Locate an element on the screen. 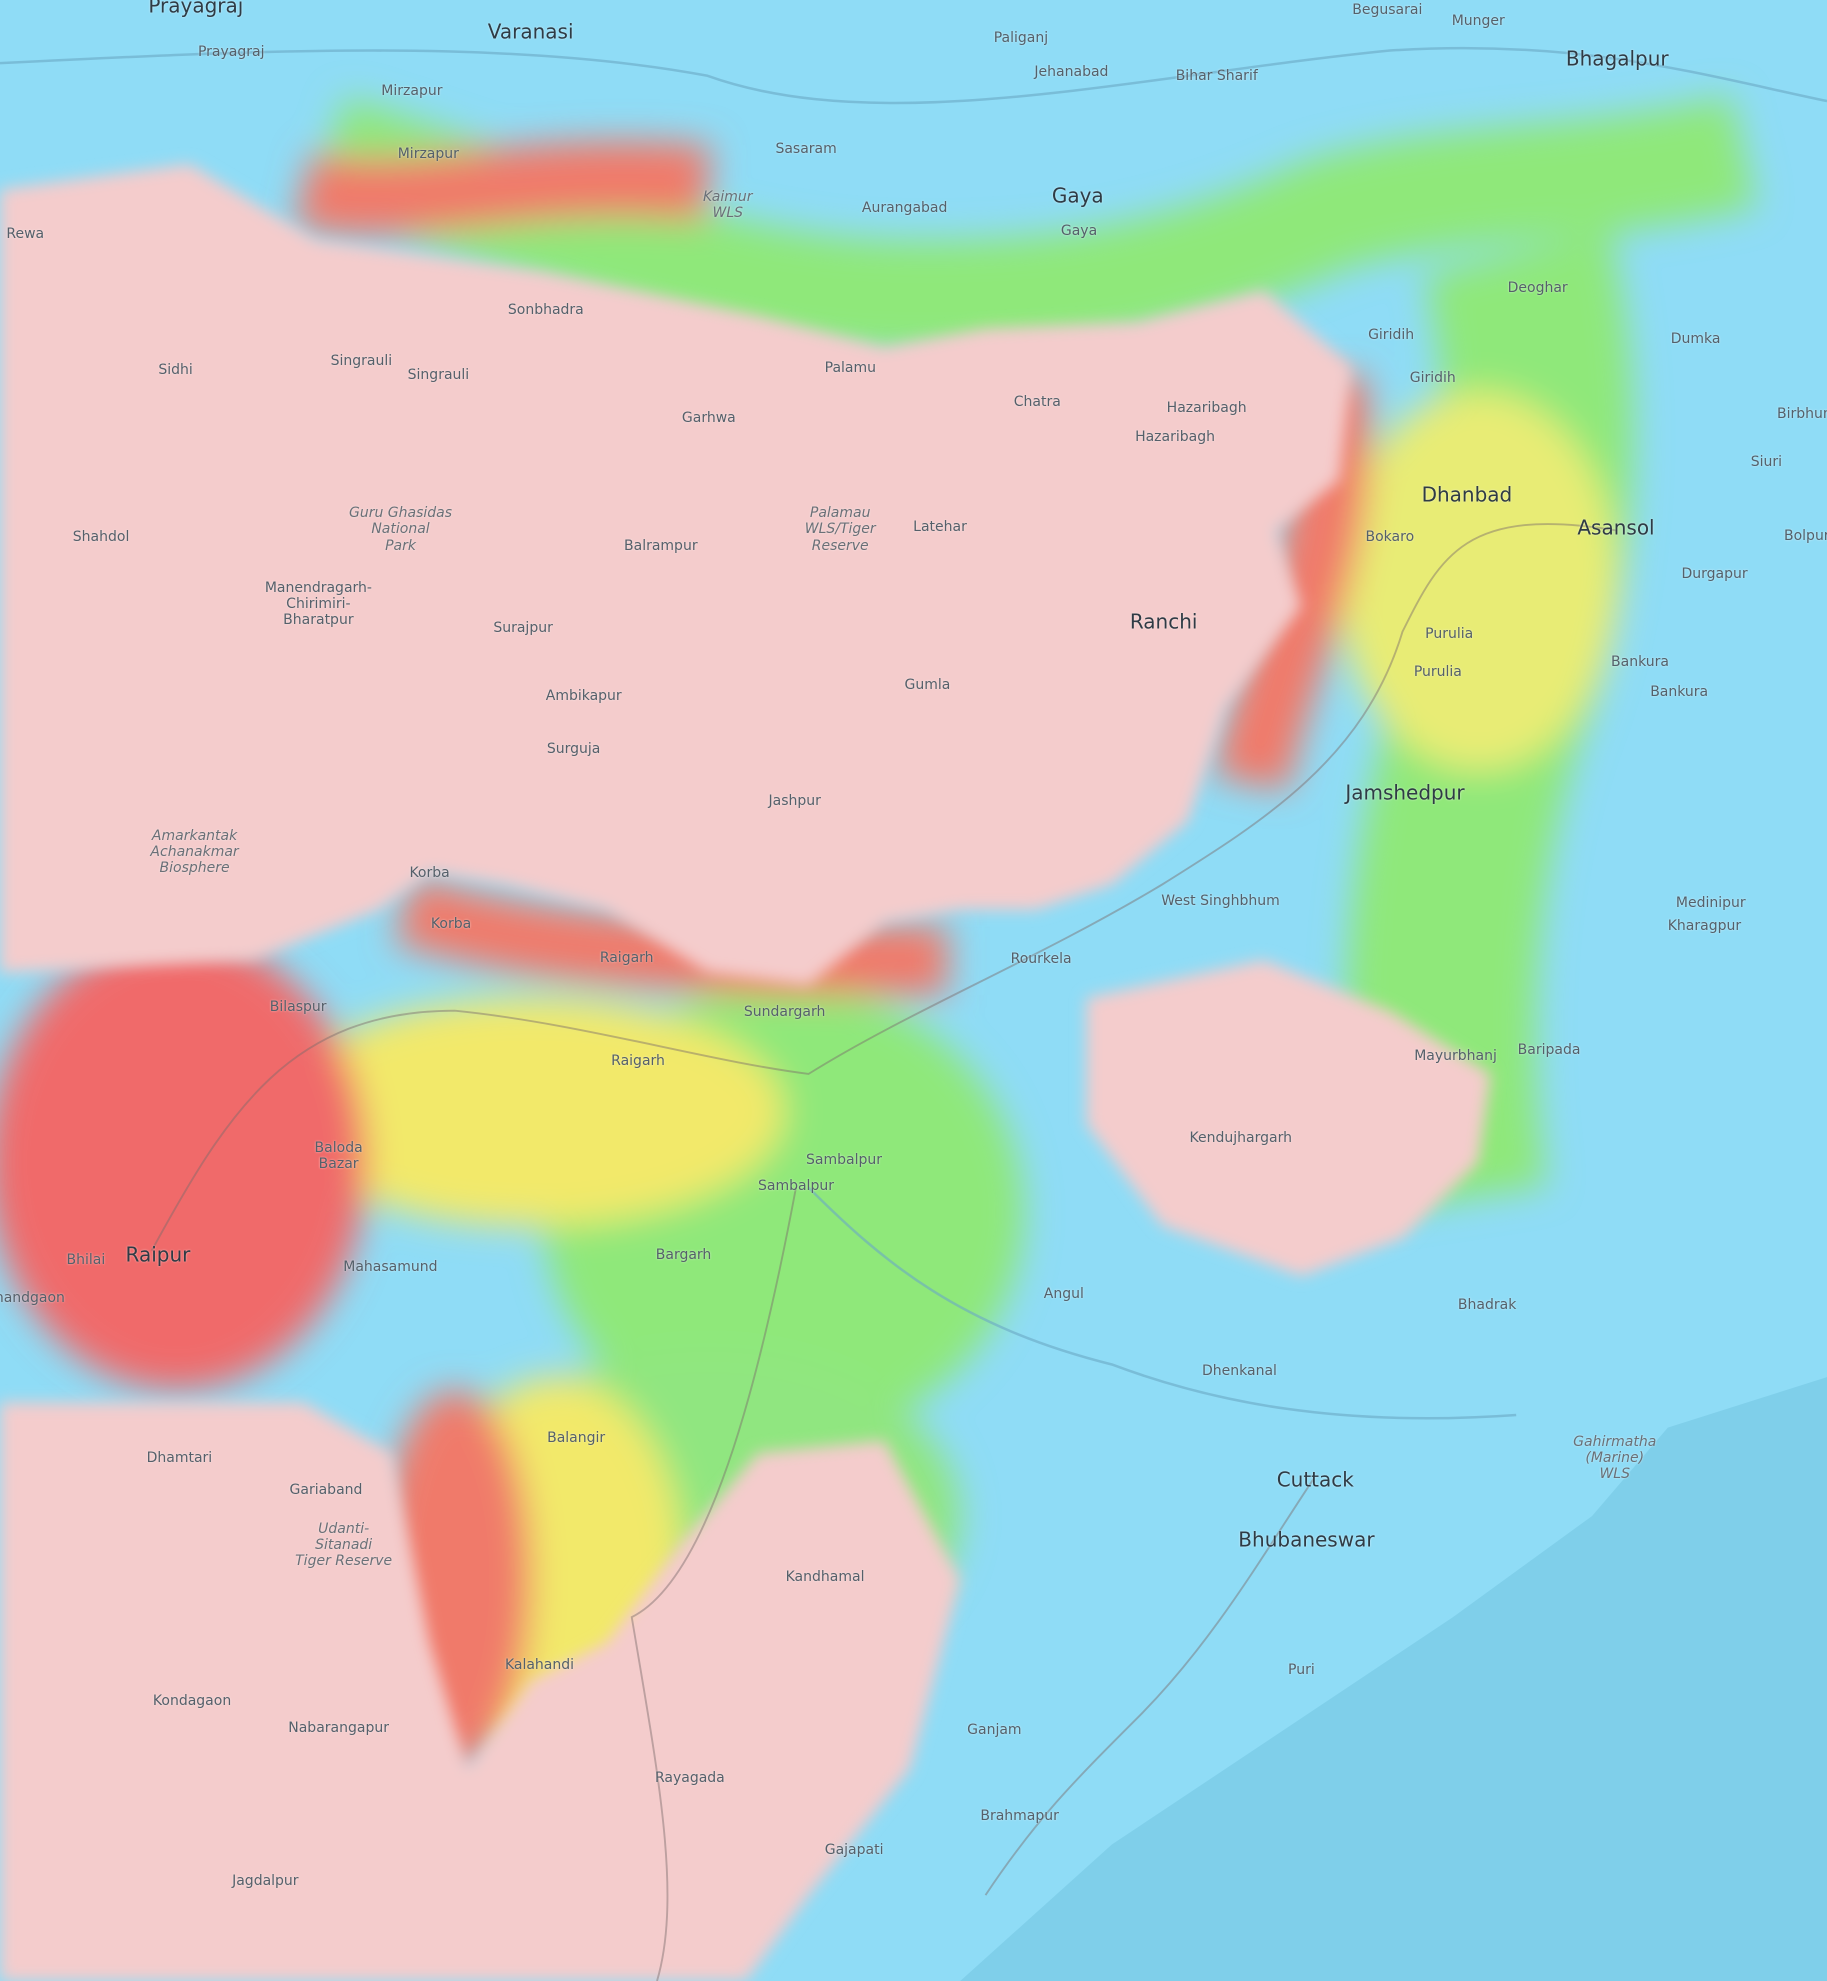  map-label-district: Kendujhargarh is located at coordinates (1240, 1138).